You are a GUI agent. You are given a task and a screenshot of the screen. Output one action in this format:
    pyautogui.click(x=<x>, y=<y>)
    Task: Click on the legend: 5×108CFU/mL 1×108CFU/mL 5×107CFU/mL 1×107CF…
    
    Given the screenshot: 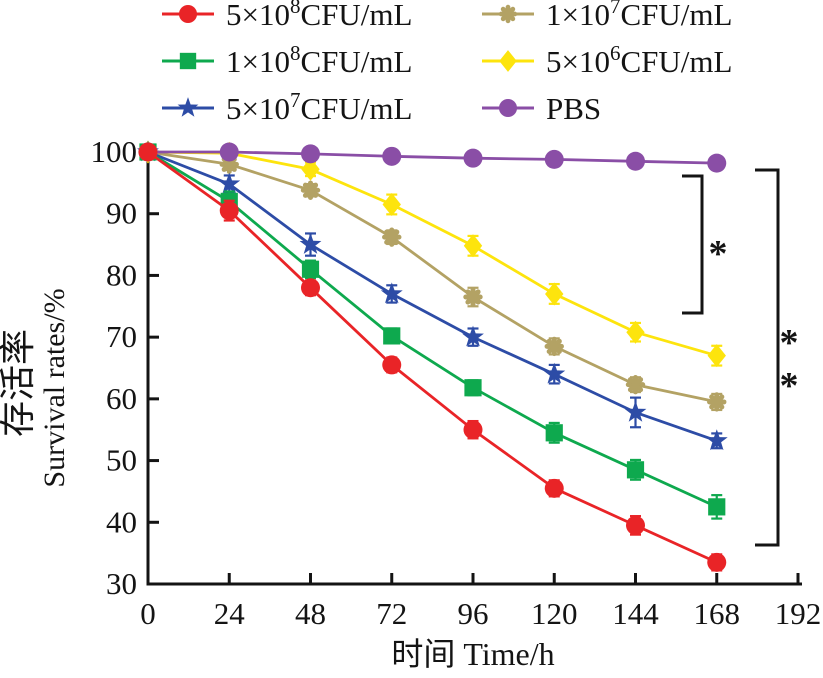 What is the action you would take?
    pyautogui.click(x=447, y=63)
    